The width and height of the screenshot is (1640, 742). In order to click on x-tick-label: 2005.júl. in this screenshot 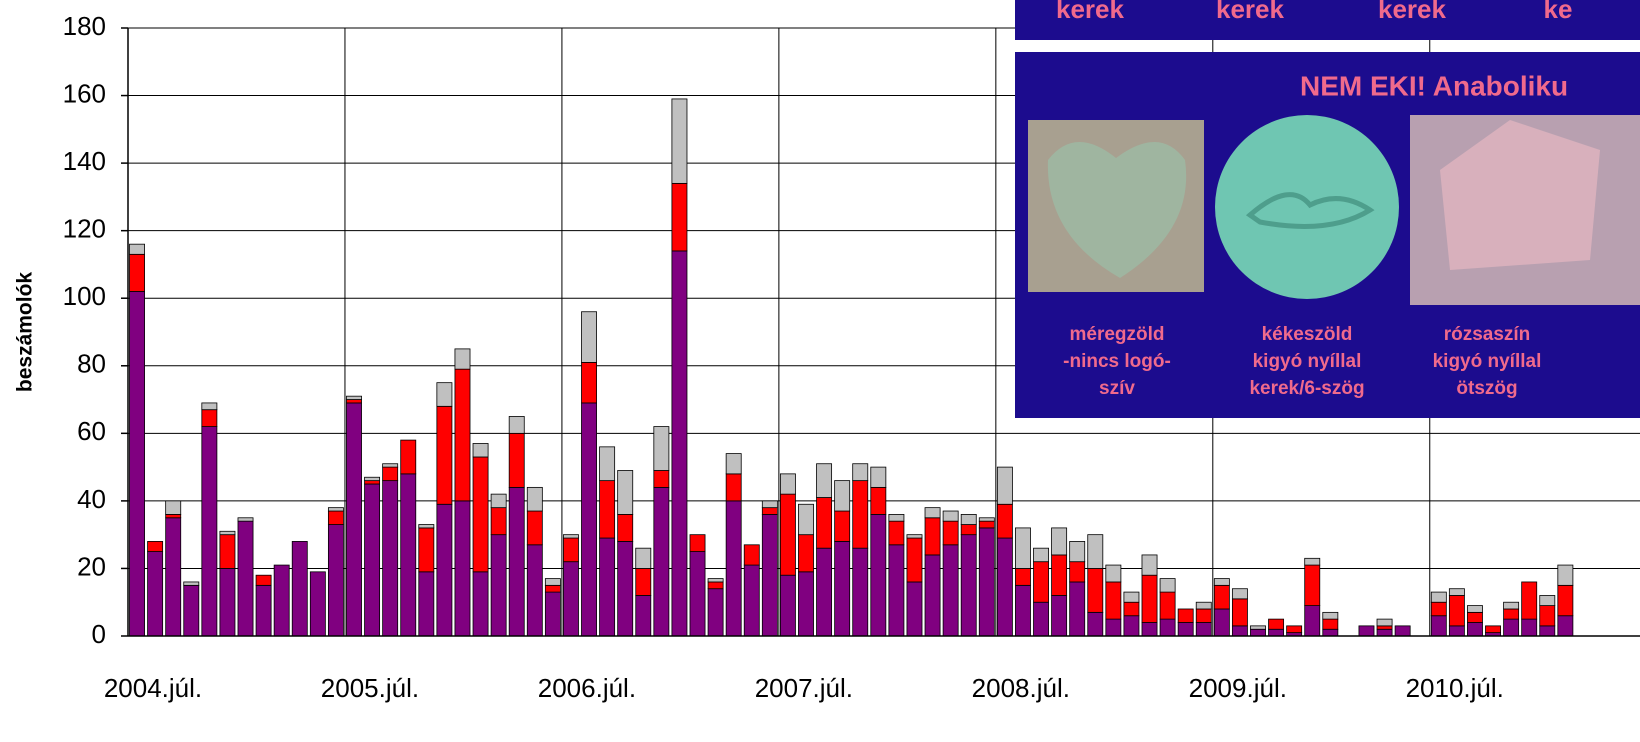, I will do `click(370, 688)`.